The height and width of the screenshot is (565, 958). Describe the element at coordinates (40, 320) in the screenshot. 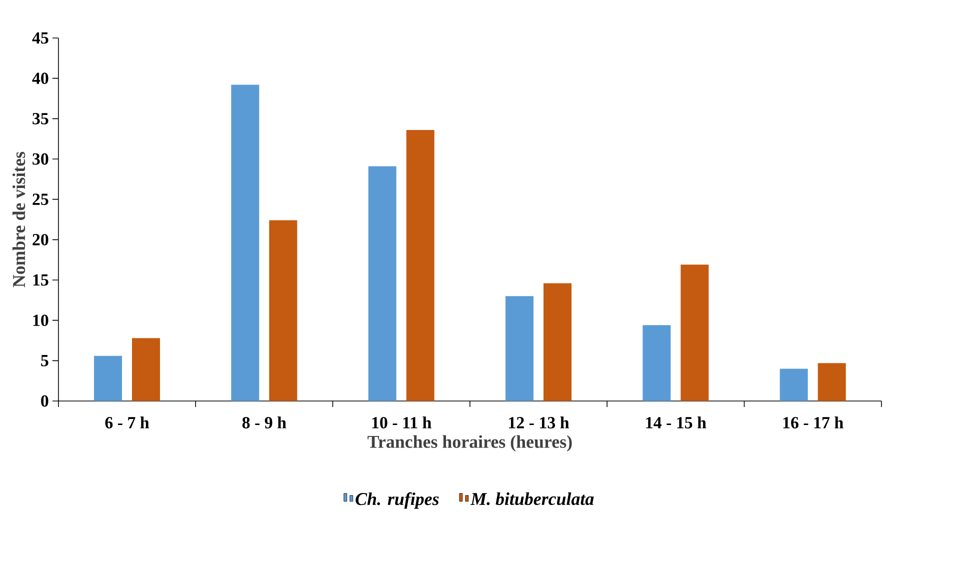

I see `y-tick-label: 10` at that location.